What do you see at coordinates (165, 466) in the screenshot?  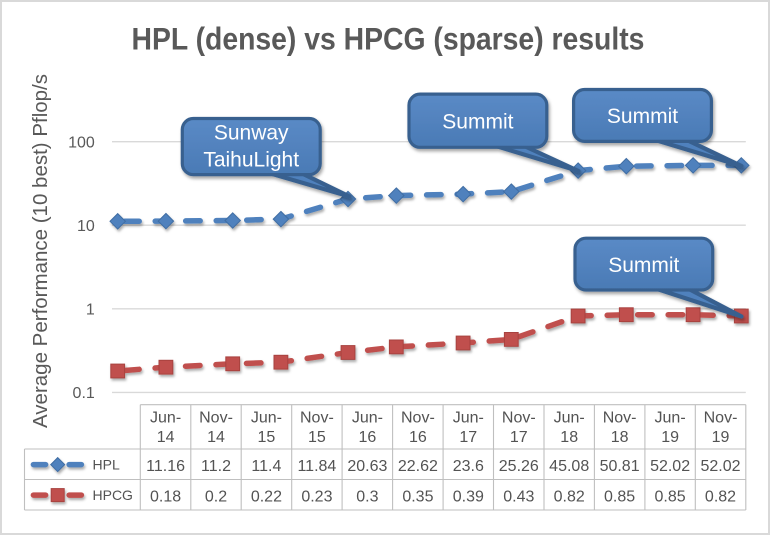 I see `svg-text: 11.16` at bounding box center [165, 466].